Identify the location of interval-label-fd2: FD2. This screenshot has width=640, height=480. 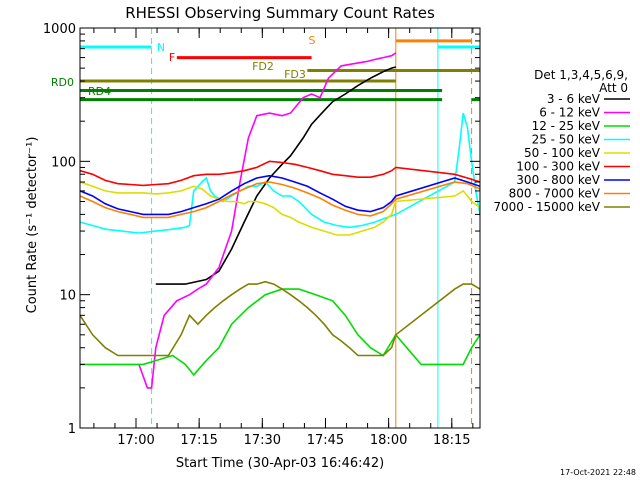
(263, 66).